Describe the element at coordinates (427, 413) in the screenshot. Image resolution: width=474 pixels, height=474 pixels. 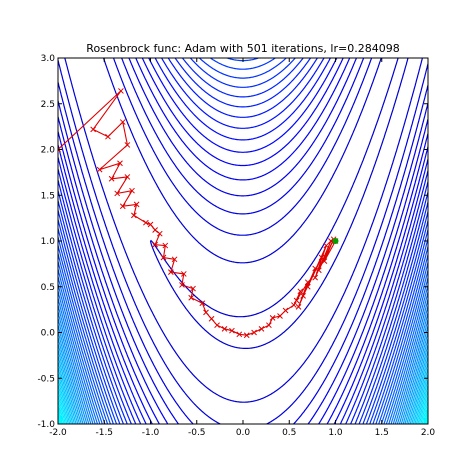
I see `contour-fill-cell` at that location.